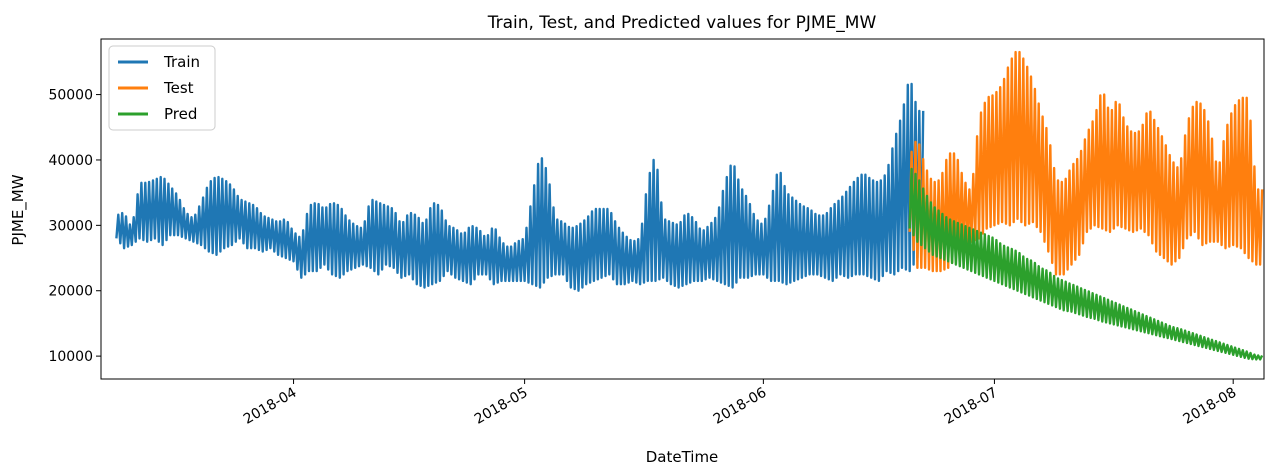 Image resolution: width=1276 pixels, height=468 pixels. I want to click on x-tick-label: 2018-04, so click(270, 406).